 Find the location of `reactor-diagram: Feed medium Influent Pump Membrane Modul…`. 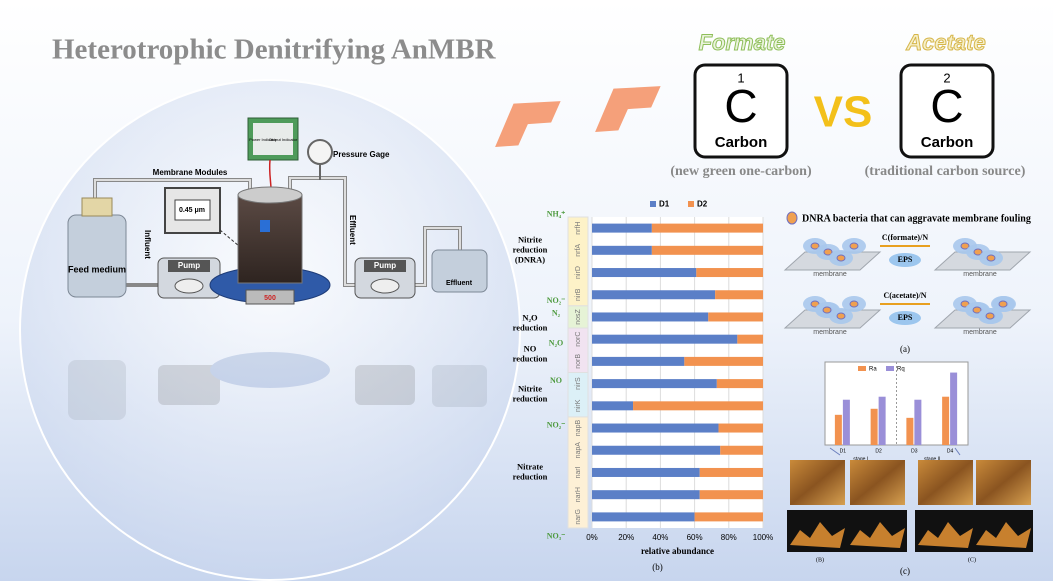

reactor-diagram: Feed medium Influent Pump Membrane Modul… is located at coordinates (277, 211).